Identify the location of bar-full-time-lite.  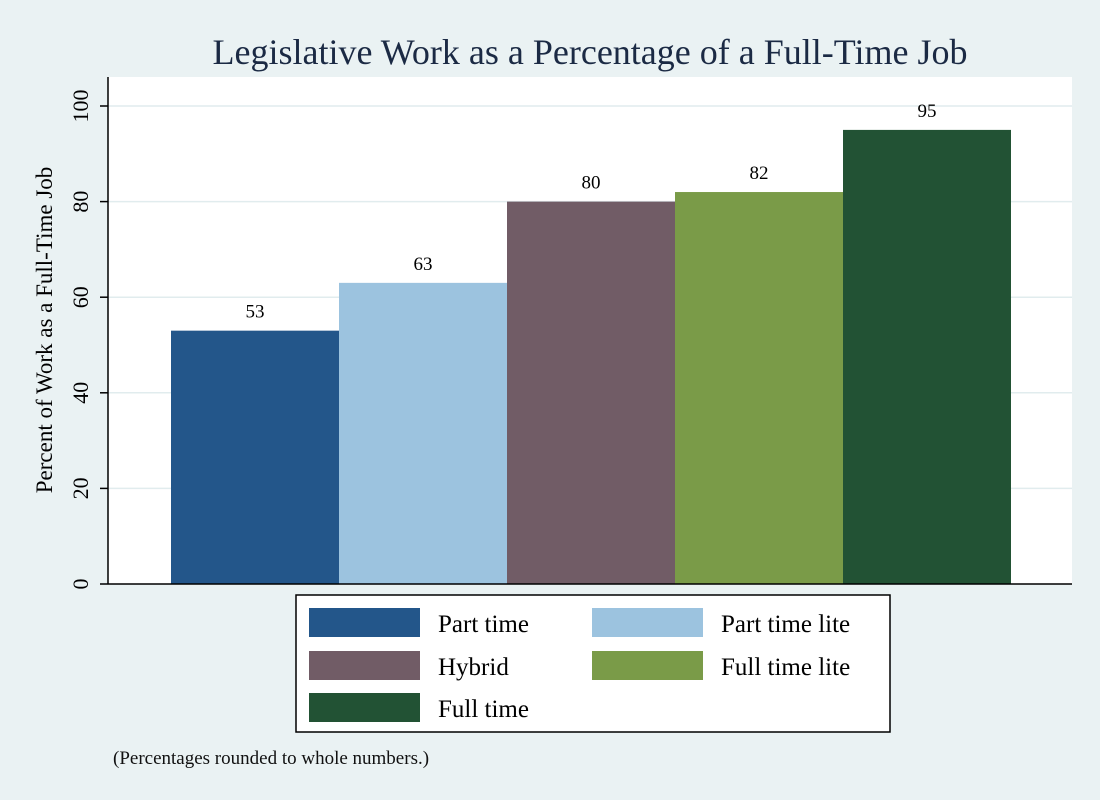
(759, 388).